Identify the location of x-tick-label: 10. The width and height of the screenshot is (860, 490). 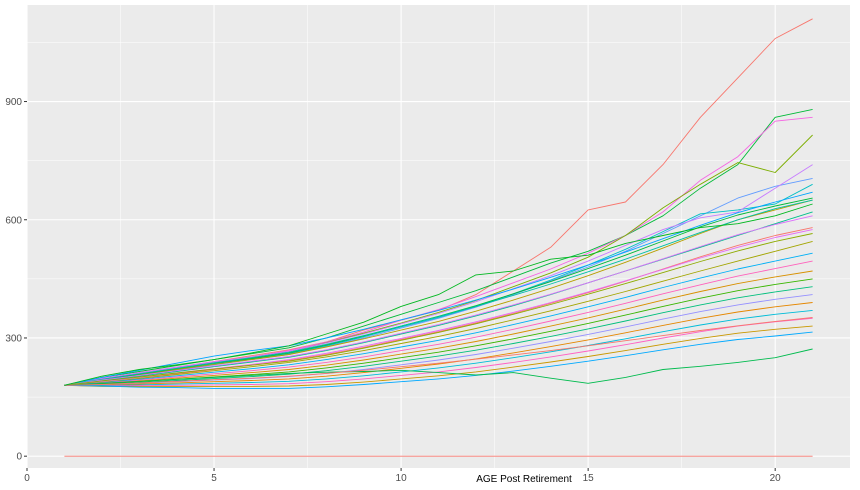
(402, 478).